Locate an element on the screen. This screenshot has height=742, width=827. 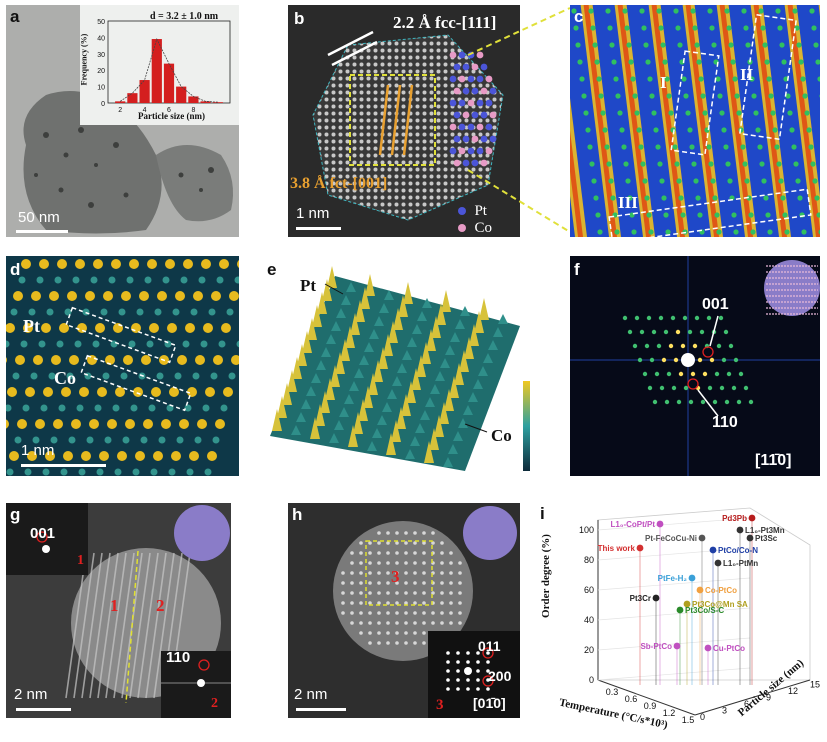
inset-label-1: 1 is located at coordinates (80, 560).